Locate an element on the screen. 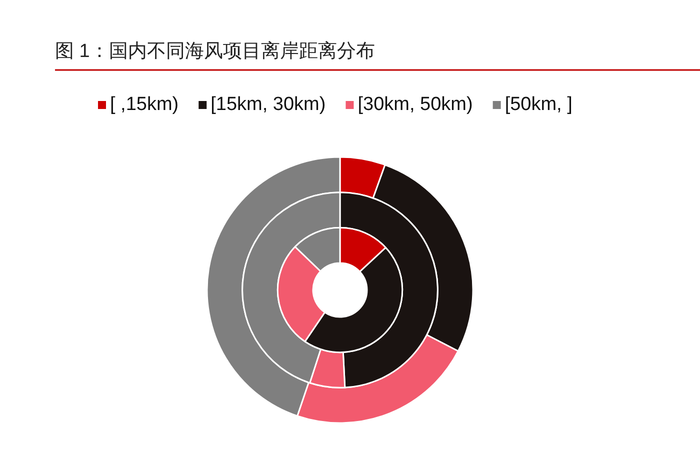 This screenshot has width=700, height=466. legend-label: [30km, 50km) is located at coordinates (415, 104).